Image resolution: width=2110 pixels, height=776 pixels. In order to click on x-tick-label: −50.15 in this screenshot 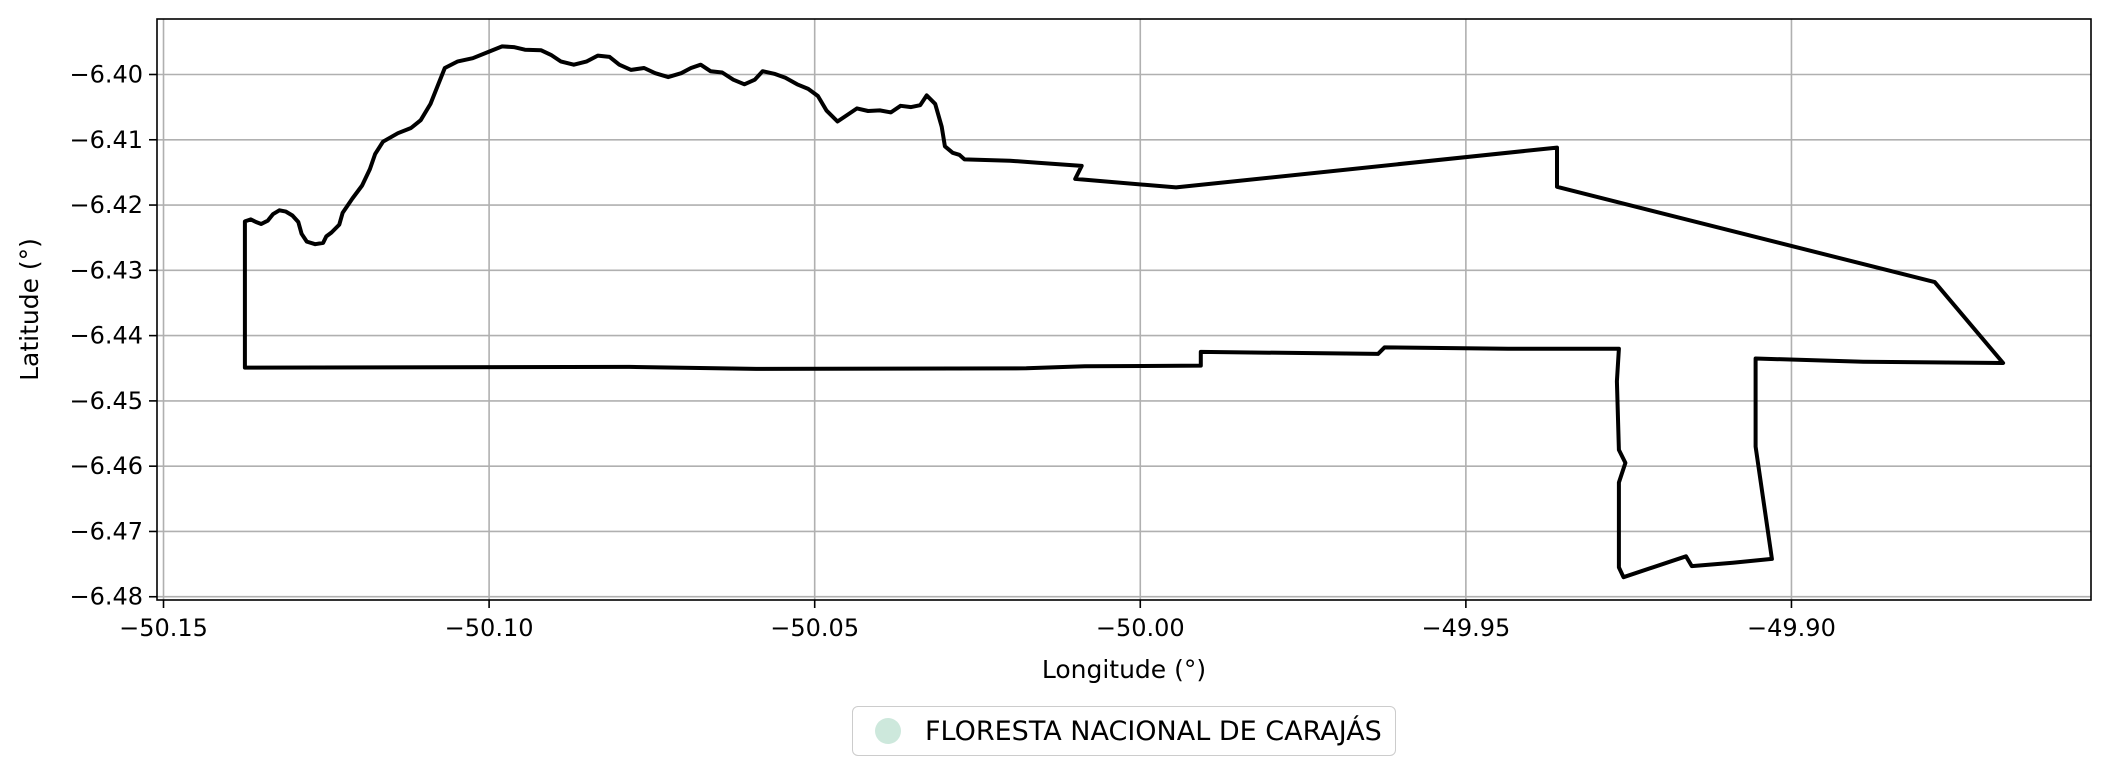, I will do `click(163, 628)`.